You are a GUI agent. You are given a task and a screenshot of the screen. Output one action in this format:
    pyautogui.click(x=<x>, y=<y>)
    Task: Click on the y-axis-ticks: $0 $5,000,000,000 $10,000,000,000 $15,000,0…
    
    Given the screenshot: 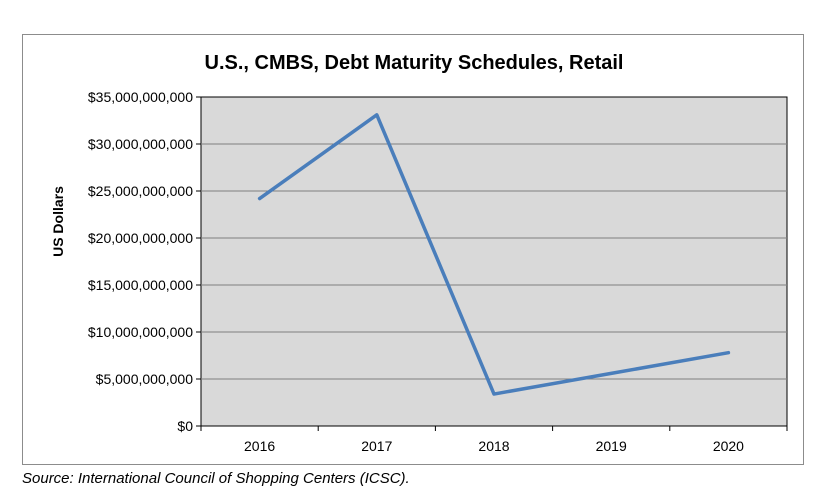 What is the action you would take?
    pyautogui.click(x=144, y=261)
    